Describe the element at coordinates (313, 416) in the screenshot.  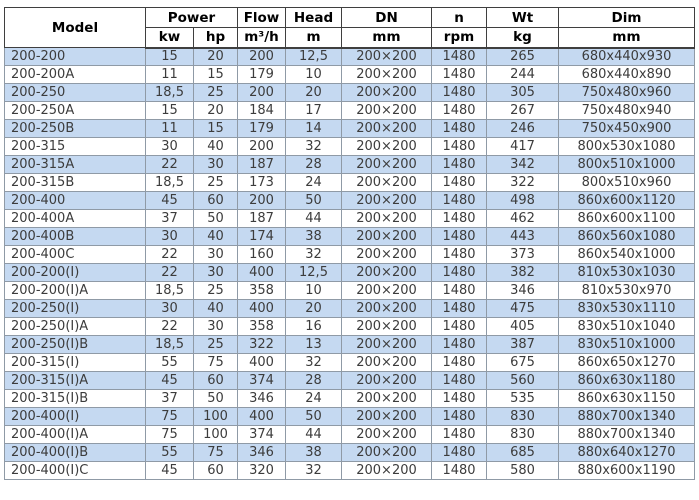
I see `cell-head: 50` at that location.